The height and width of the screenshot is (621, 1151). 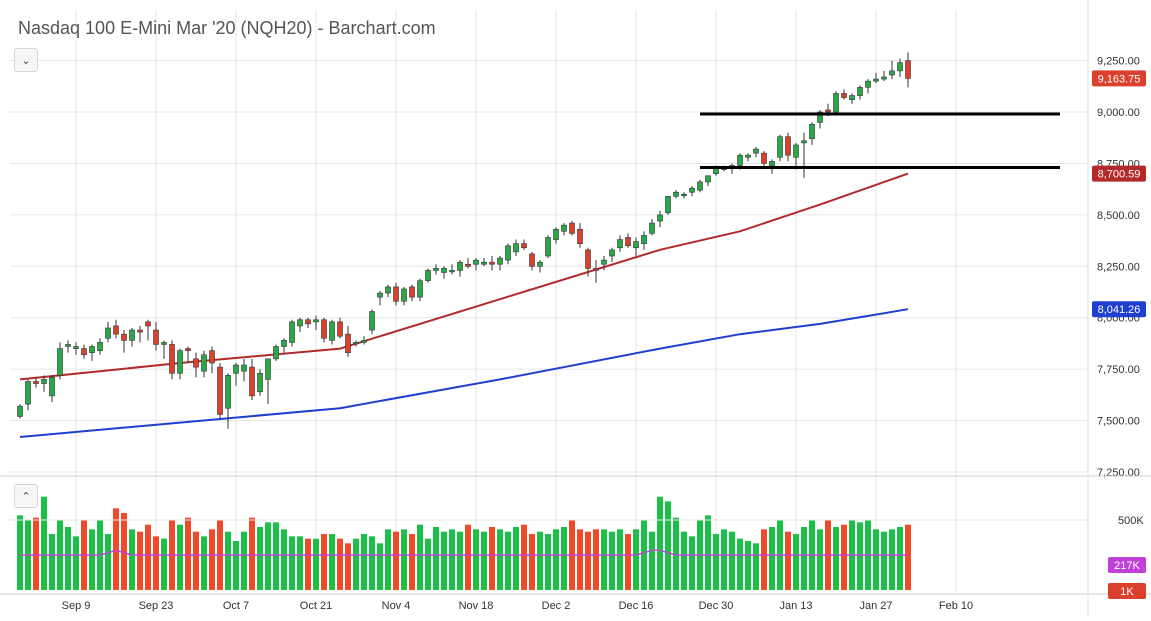 What do you see at coordinates (396, 606) in the screenshot?
I see `x-tick-label: Nov 4` at bounding box center [396, 606].